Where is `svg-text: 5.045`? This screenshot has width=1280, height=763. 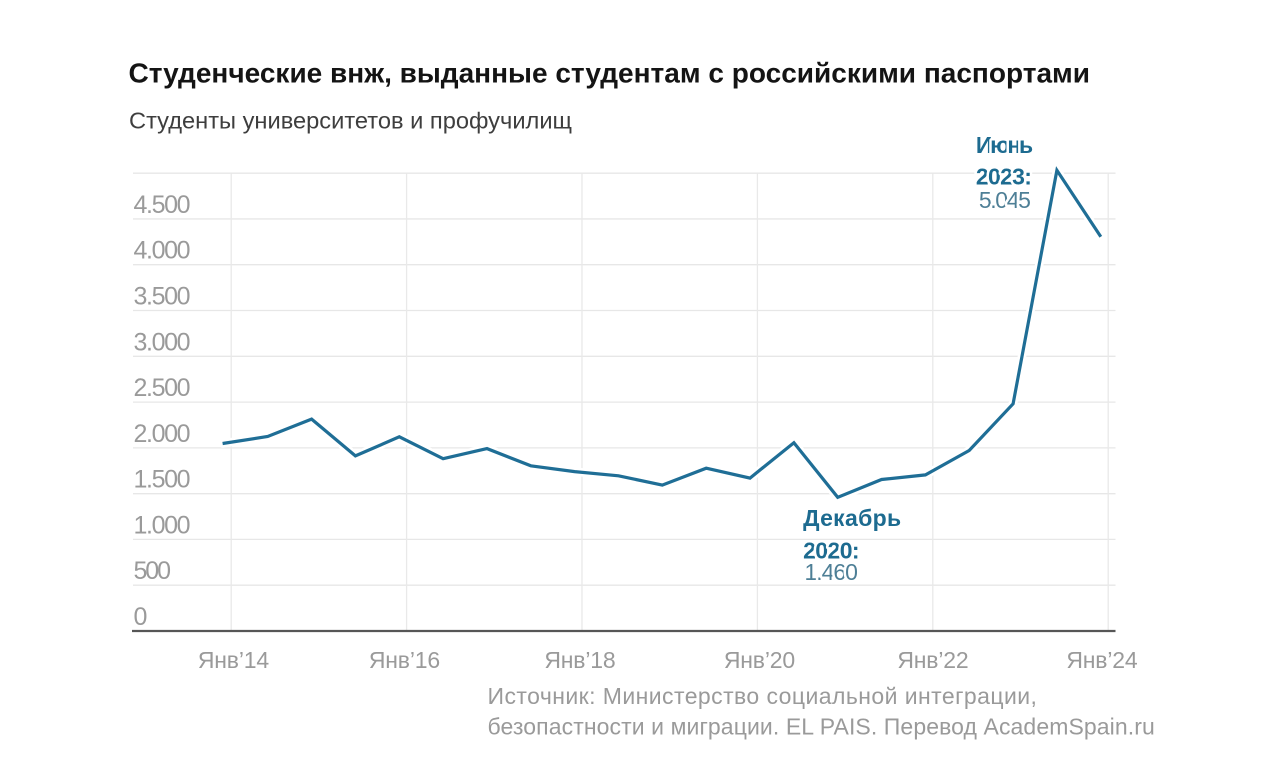
svg-text: 5.045 is located at coordinates (1005, 200).